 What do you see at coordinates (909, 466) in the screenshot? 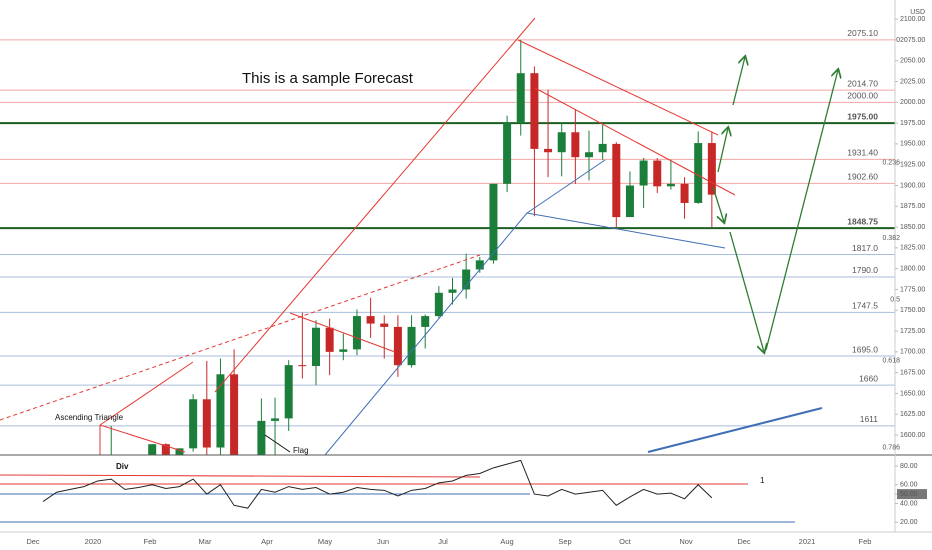
I see `y-tick-label: 80.00` at bounding box center [909, 466].